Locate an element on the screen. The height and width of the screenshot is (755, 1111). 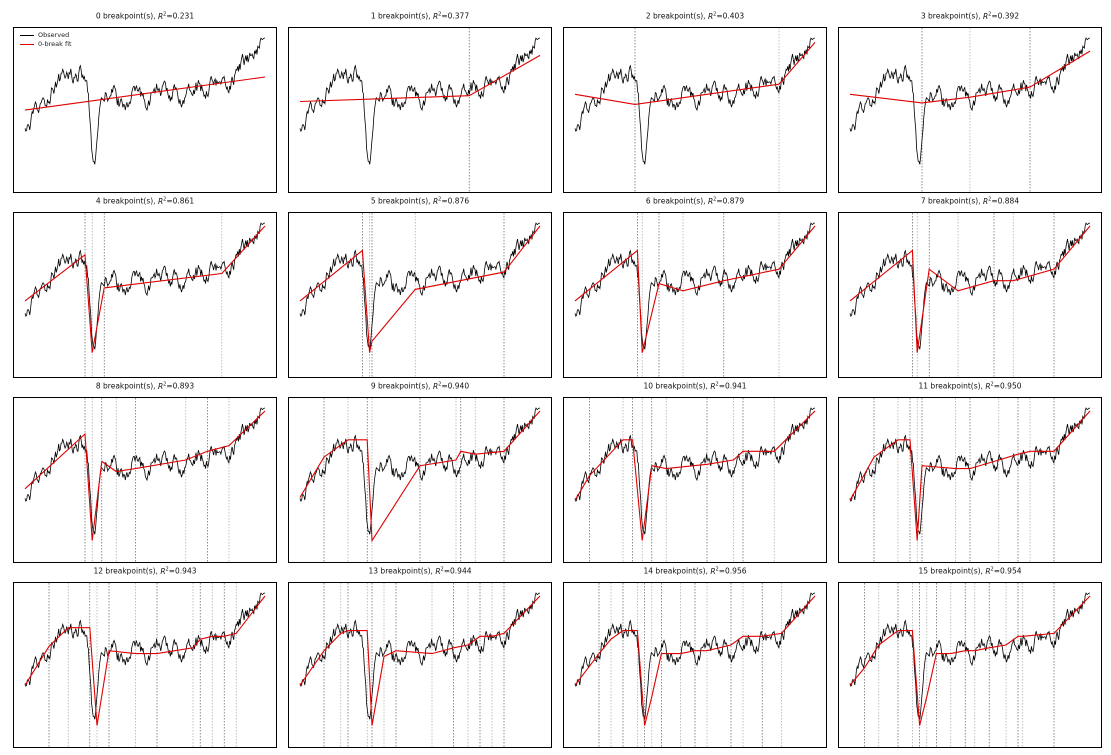
panel-title: 10 breakpoint(s), R2=0.941 is located at coordinates (695, 386).